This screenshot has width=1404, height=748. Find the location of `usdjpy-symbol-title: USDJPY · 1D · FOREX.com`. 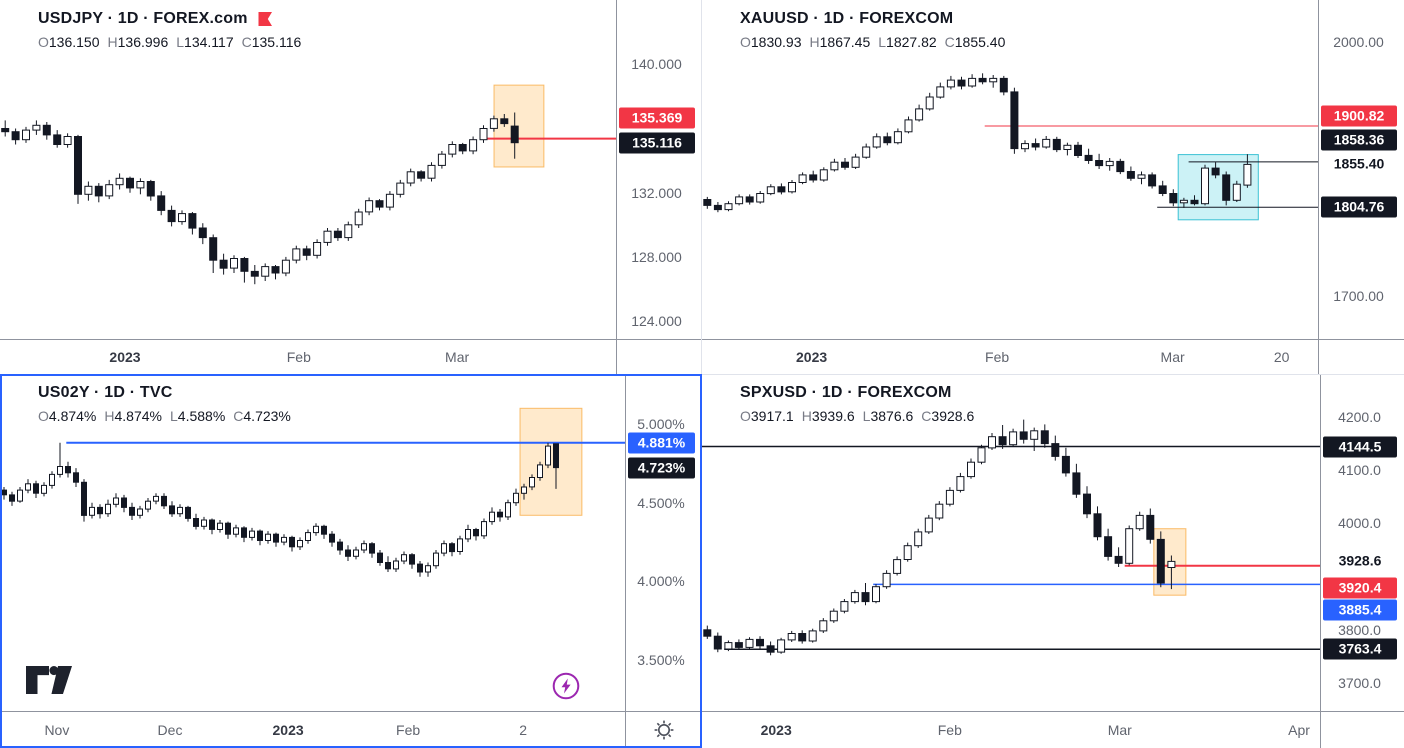

usdjpy-symbol-title: USDJPY · 1D · FOREX.com is located at coordinates (143, 18).